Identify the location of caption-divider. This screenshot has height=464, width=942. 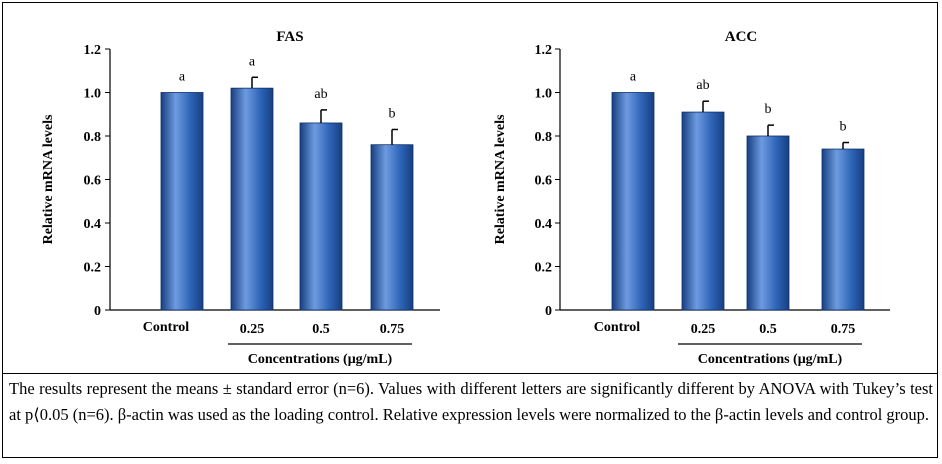
(470, 373).